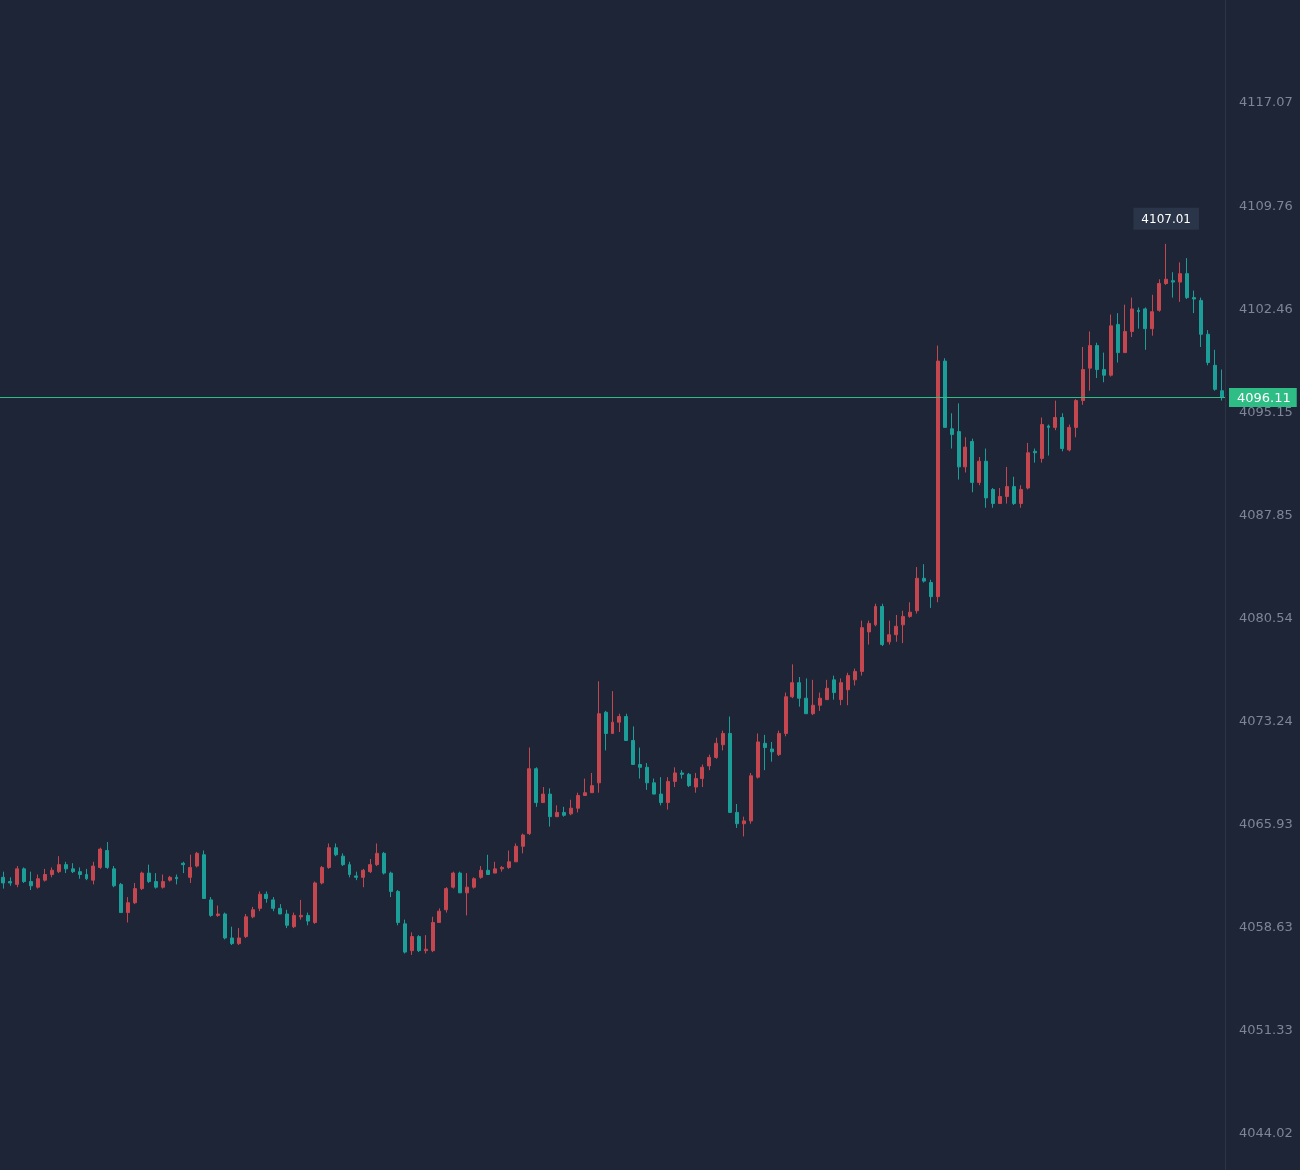  Describe the element at coordinates (1266, 1132) in the screenshot. I see `y-tick-label: 4044.02` at that location.